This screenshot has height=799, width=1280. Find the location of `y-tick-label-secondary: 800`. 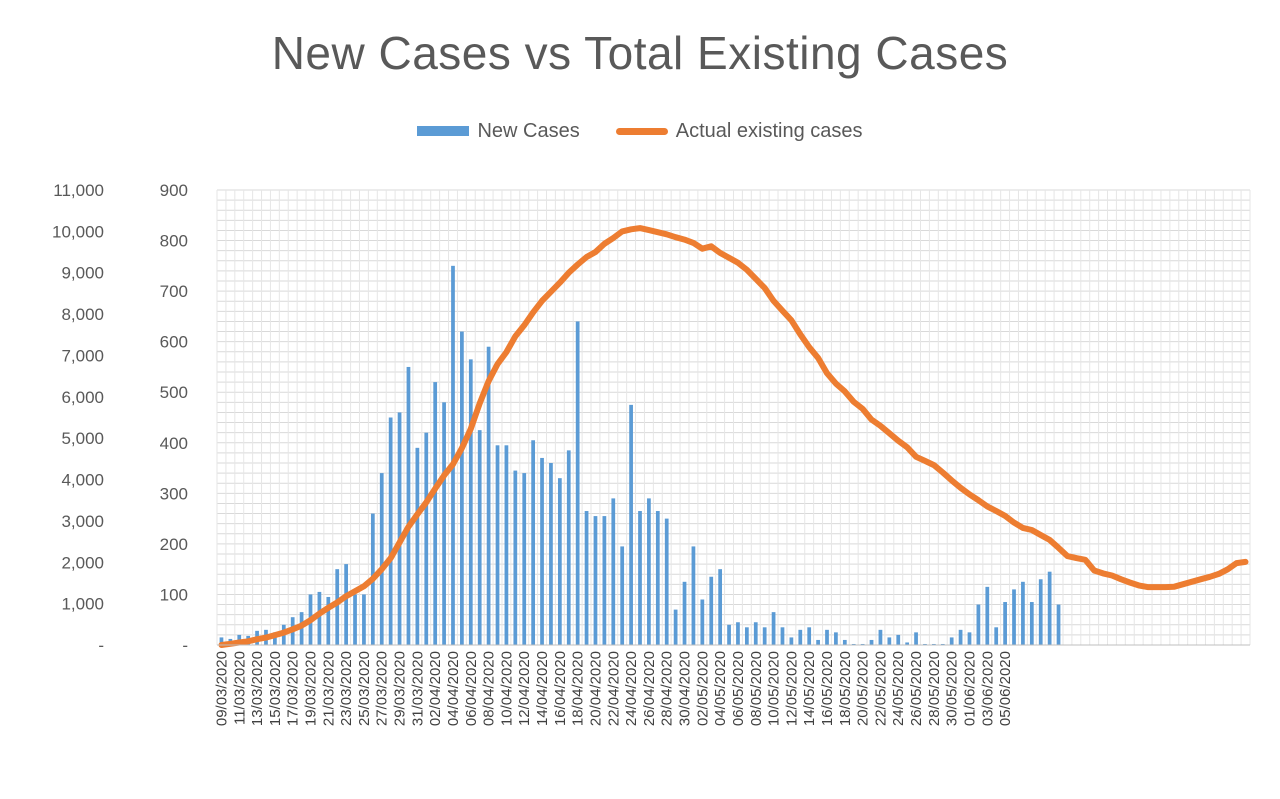

y-tick-label-secondary: 800 is located at coordinates (174, 241).